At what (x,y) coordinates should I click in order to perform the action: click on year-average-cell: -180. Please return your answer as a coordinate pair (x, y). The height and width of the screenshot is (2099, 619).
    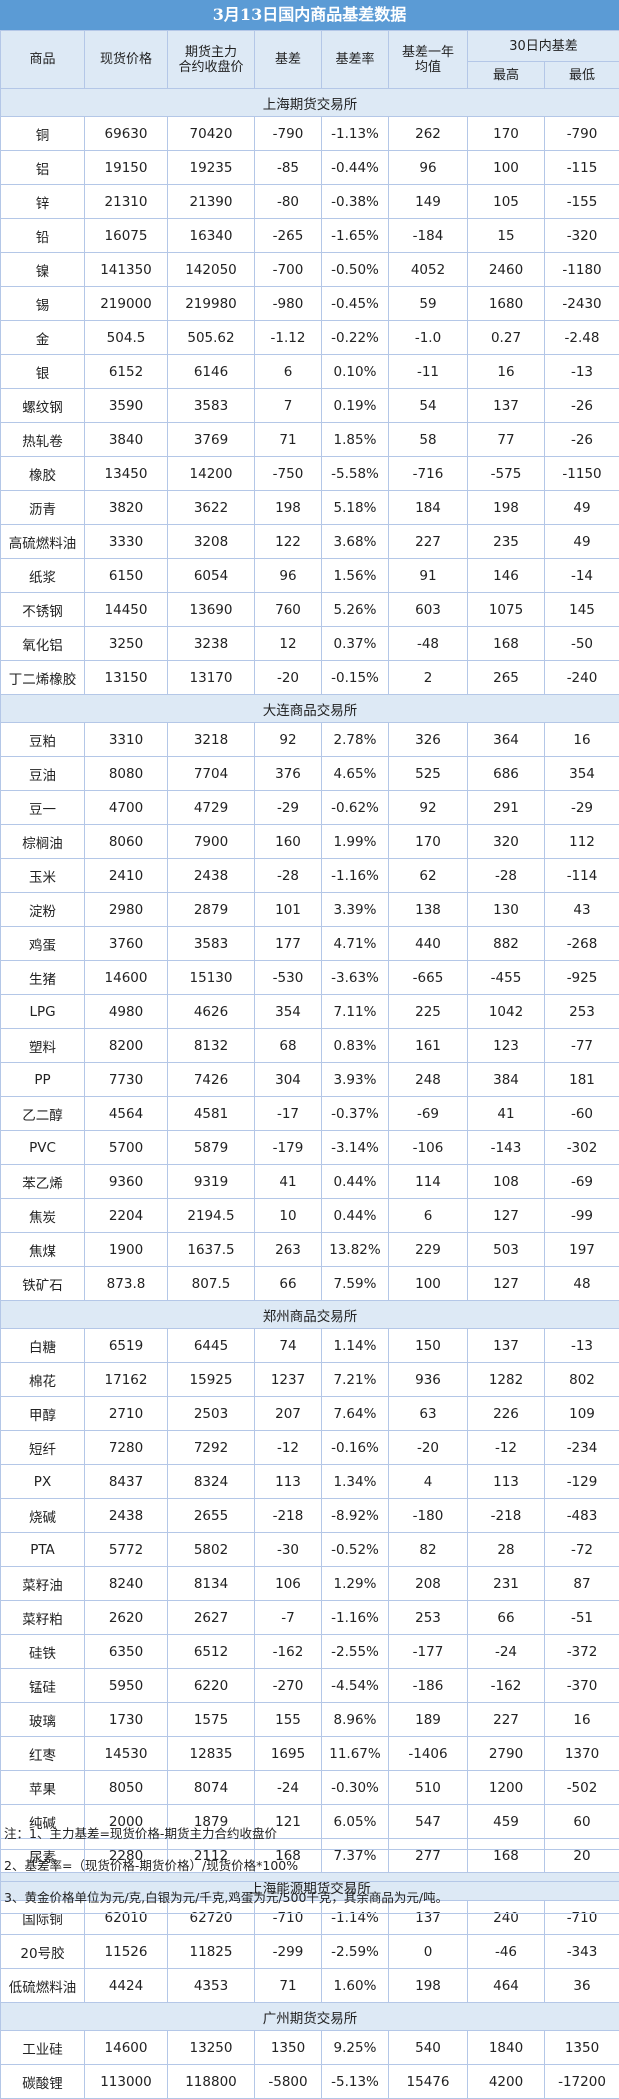
    Looking at the image, I should click on (428, 1516).